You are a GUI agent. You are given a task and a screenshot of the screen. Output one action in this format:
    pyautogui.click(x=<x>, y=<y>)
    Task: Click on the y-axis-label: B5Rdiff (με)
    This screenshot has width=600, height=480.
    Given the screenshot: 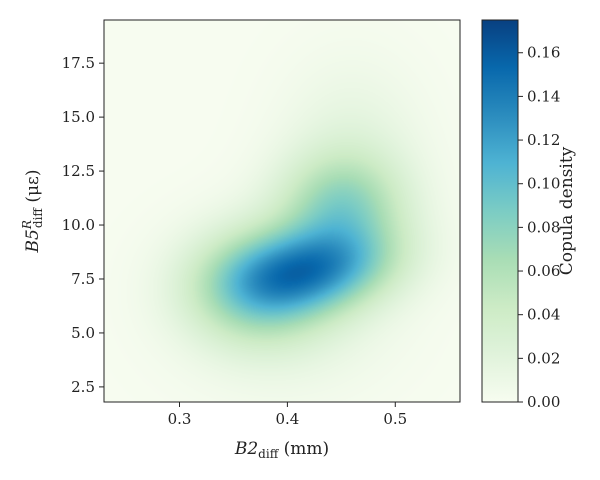 What is the action you would take?
    pyautogui.click(x=32, y=212)
    